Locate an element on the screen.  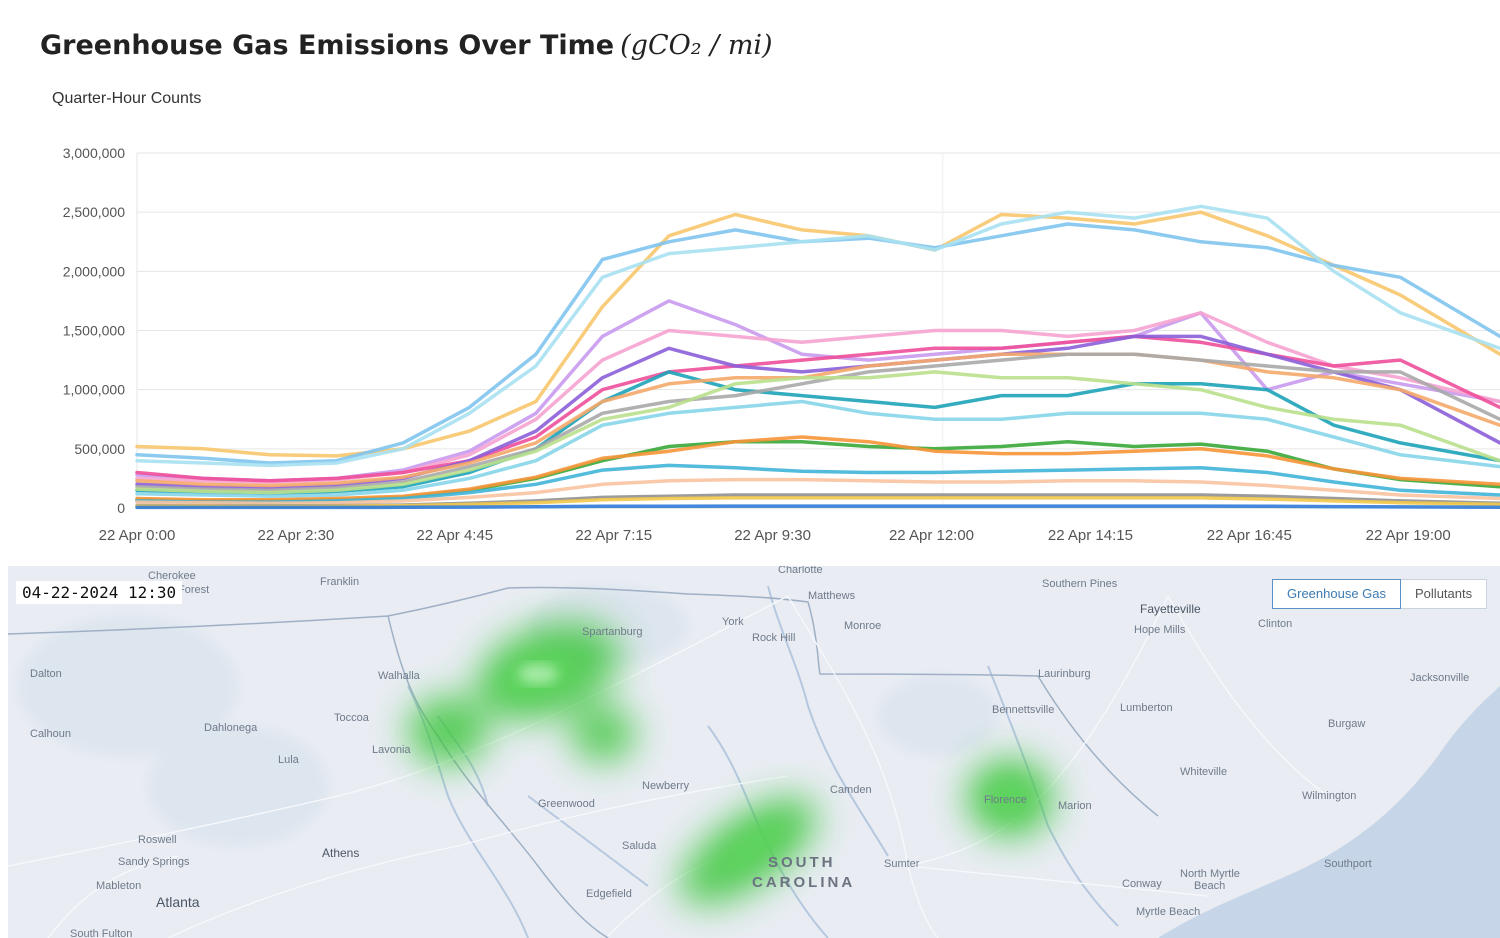
y-tick-label: 2,500,000 is located at coordinates (94, 212).